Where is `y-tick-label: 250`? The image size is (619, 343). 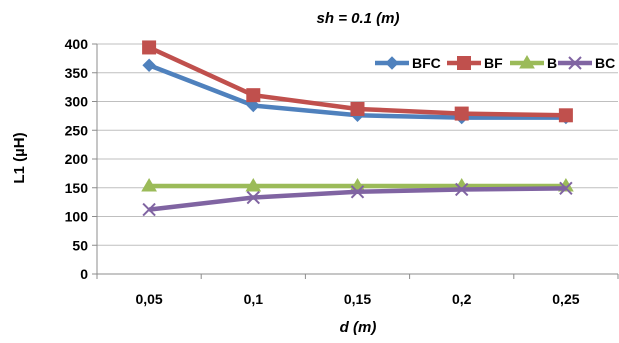 y-tick-label: 250 is located at coordinates (77, 130).